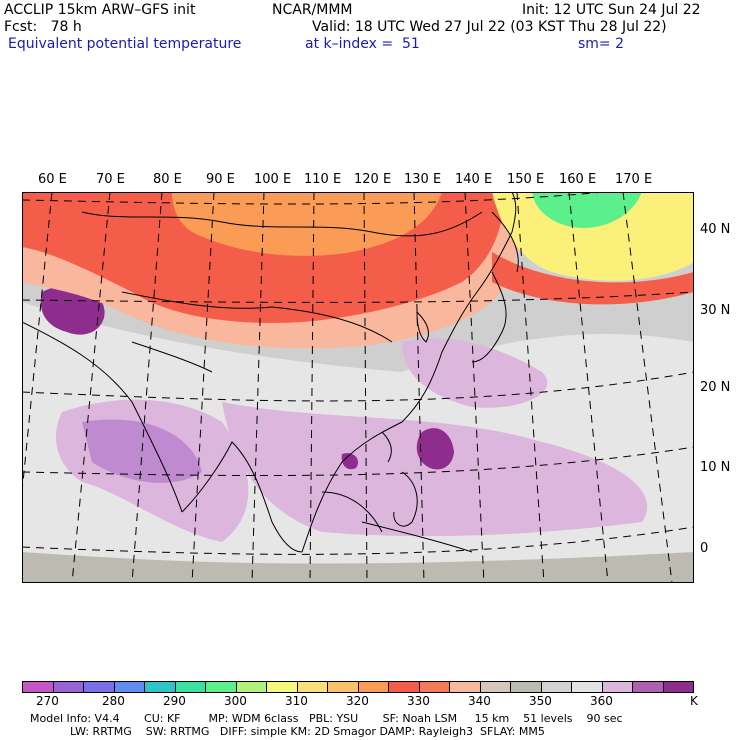  I want to click on model-title: ACCLIP 15km ARW–GFS init, so click(100, 10).